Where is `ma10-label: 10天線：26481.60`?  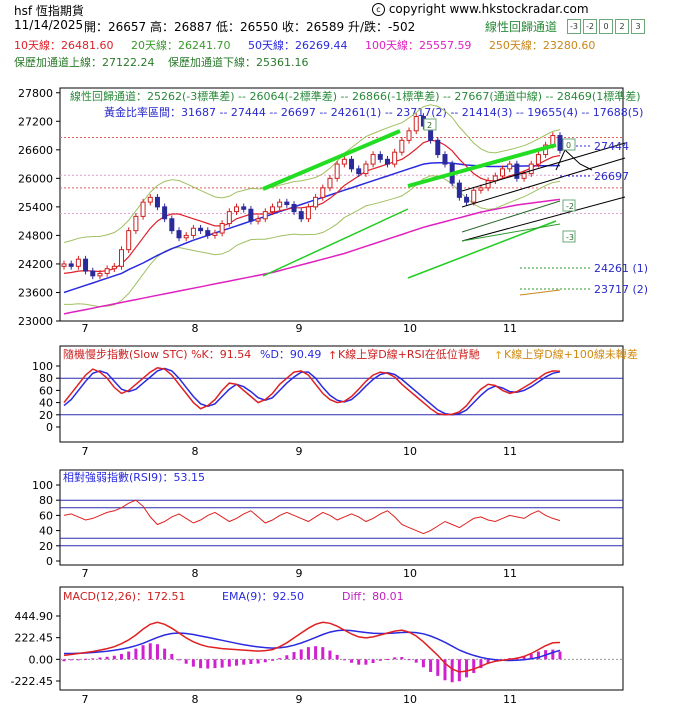 ma10-label: 10天線：26481.60 is located at coordinates (64, 45).